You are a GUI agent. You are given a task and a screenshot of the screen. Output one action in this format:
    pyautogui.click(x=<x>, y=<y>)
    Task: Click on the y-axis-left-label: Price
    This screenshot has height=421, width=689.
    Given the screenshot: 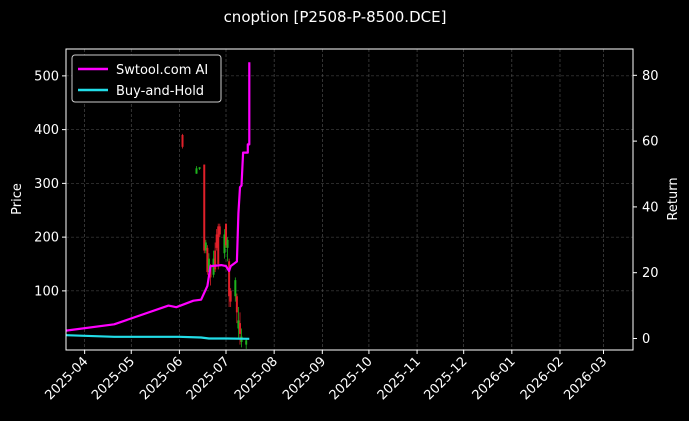 What is the action you would take?
    pyautogui.click(x=17, y=199)
    